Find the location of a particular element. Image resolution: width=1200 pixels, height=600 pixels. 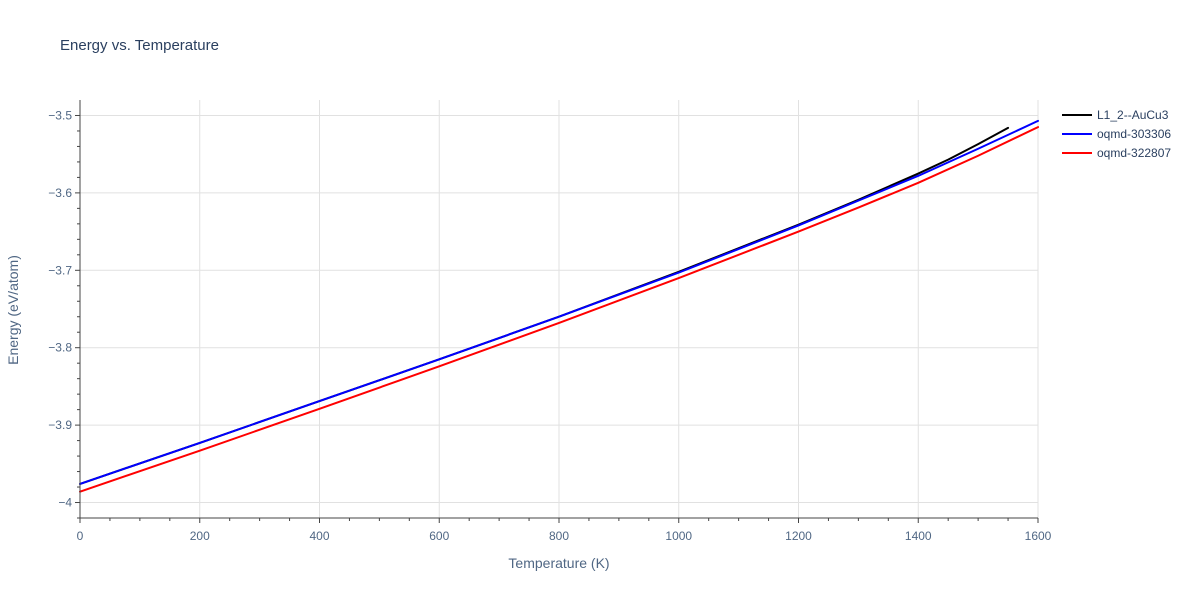

legend: L1_2--AuCu3 oqmd-303306 oqmd-322807 is located at coordinates (1116, 134).